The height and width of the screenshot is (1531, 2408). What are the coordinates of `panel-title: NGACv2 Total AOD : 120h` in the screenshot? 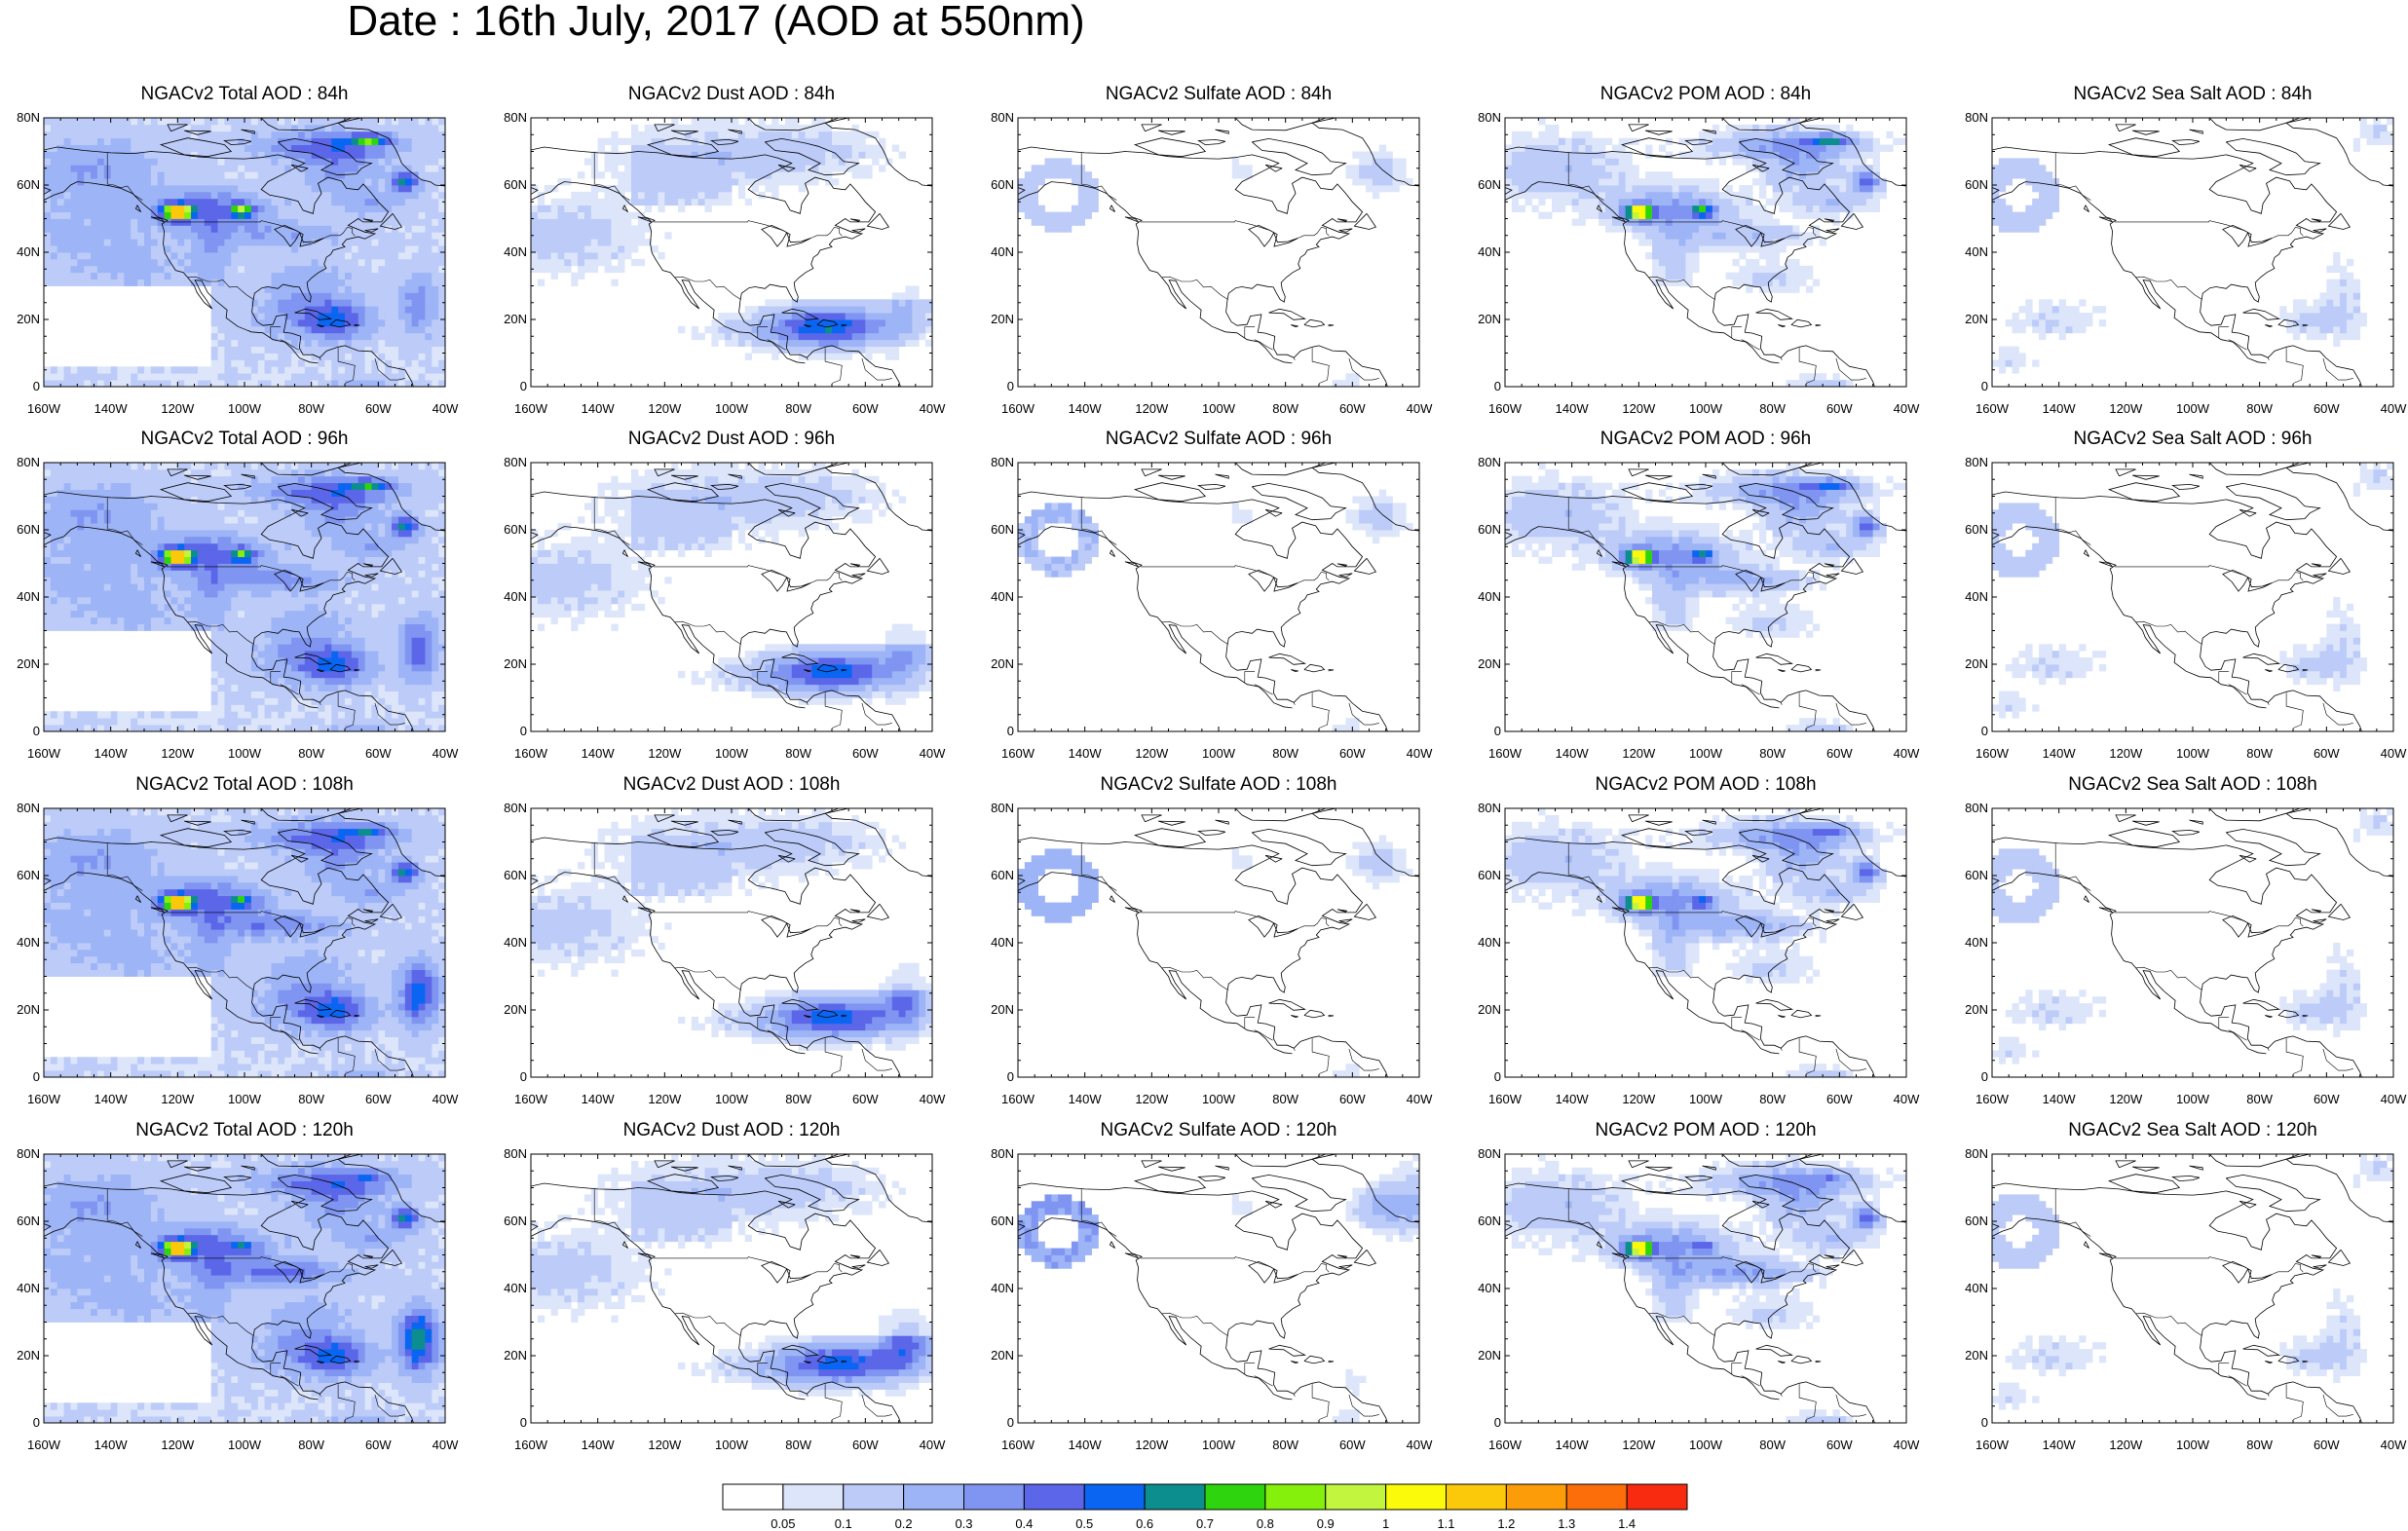 It's located at (244, 1130).